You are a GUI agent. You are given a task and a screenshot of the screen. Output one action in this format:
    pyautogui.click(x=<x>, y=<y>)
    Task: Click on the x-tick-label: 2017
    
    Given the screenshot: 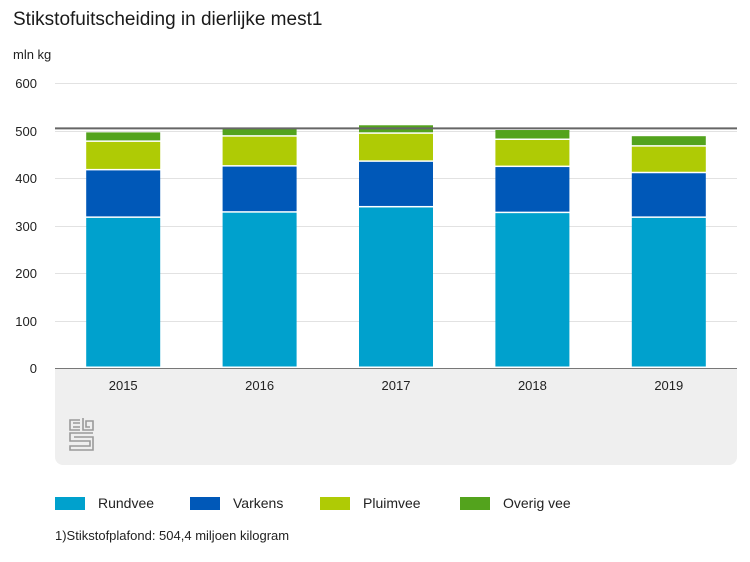 What is the action you would take?
    pyautogui.click(x=396, y=385)
    